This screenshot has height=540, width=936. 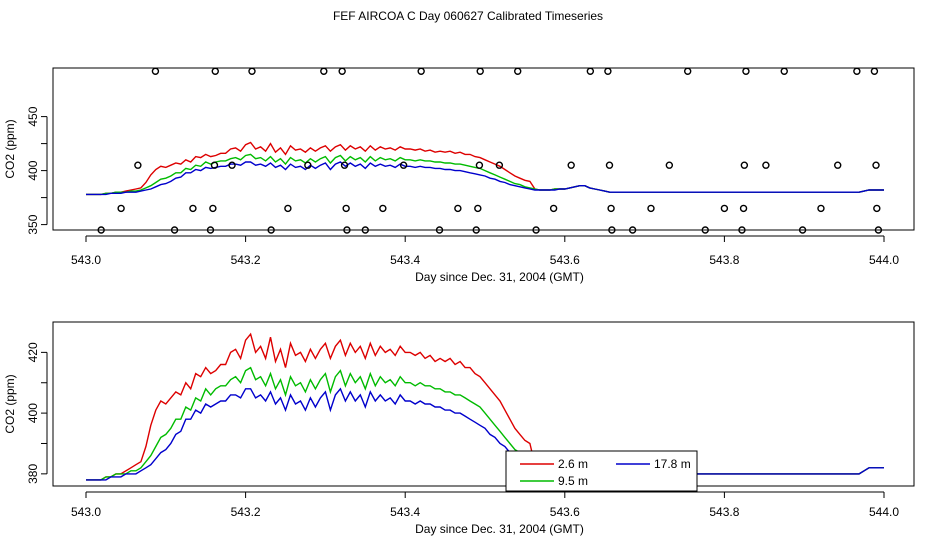 I want to click on legend-label: 2.6 m, so click(x=573, y=464).